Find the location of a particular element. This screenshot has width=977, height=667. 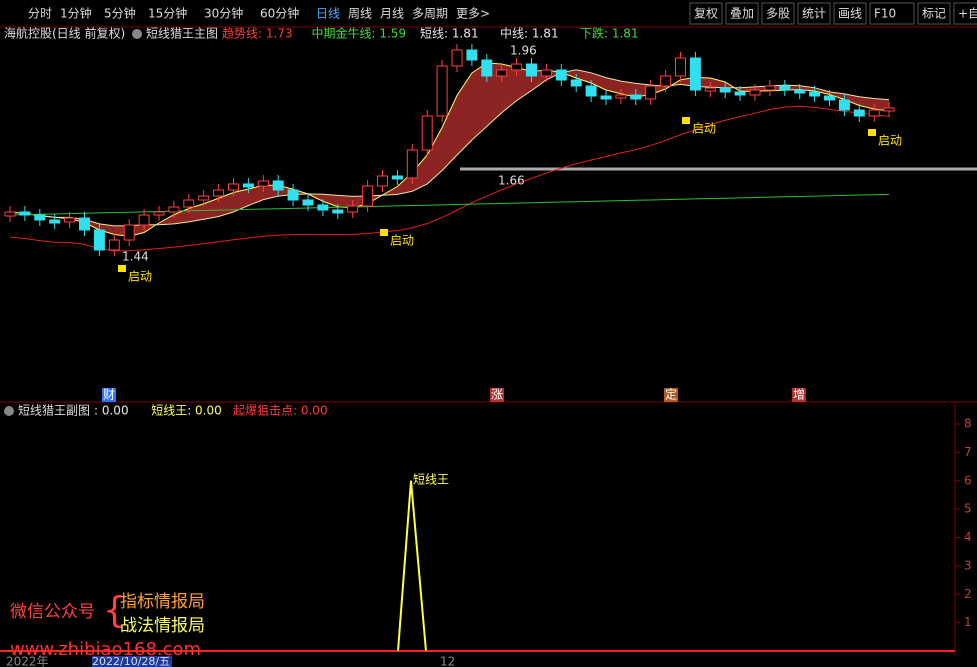

event-label: 增 is located at coordinates (799, 395).